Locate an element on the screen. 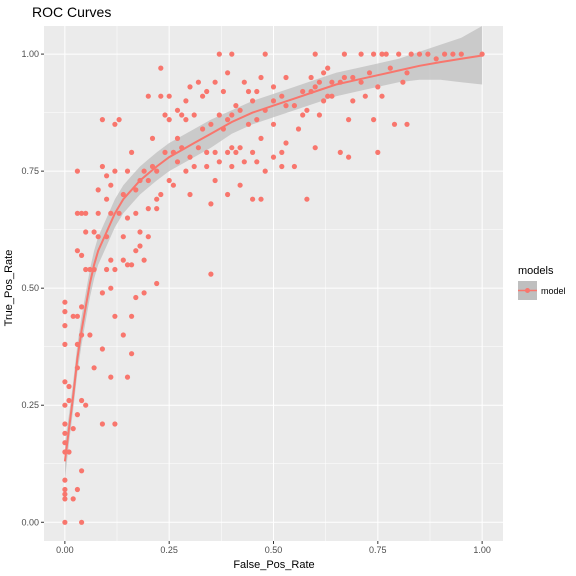 Image resolution: width=576 pixels, height=576 pixels. legend-key-point is located at coordinates (527, 290).